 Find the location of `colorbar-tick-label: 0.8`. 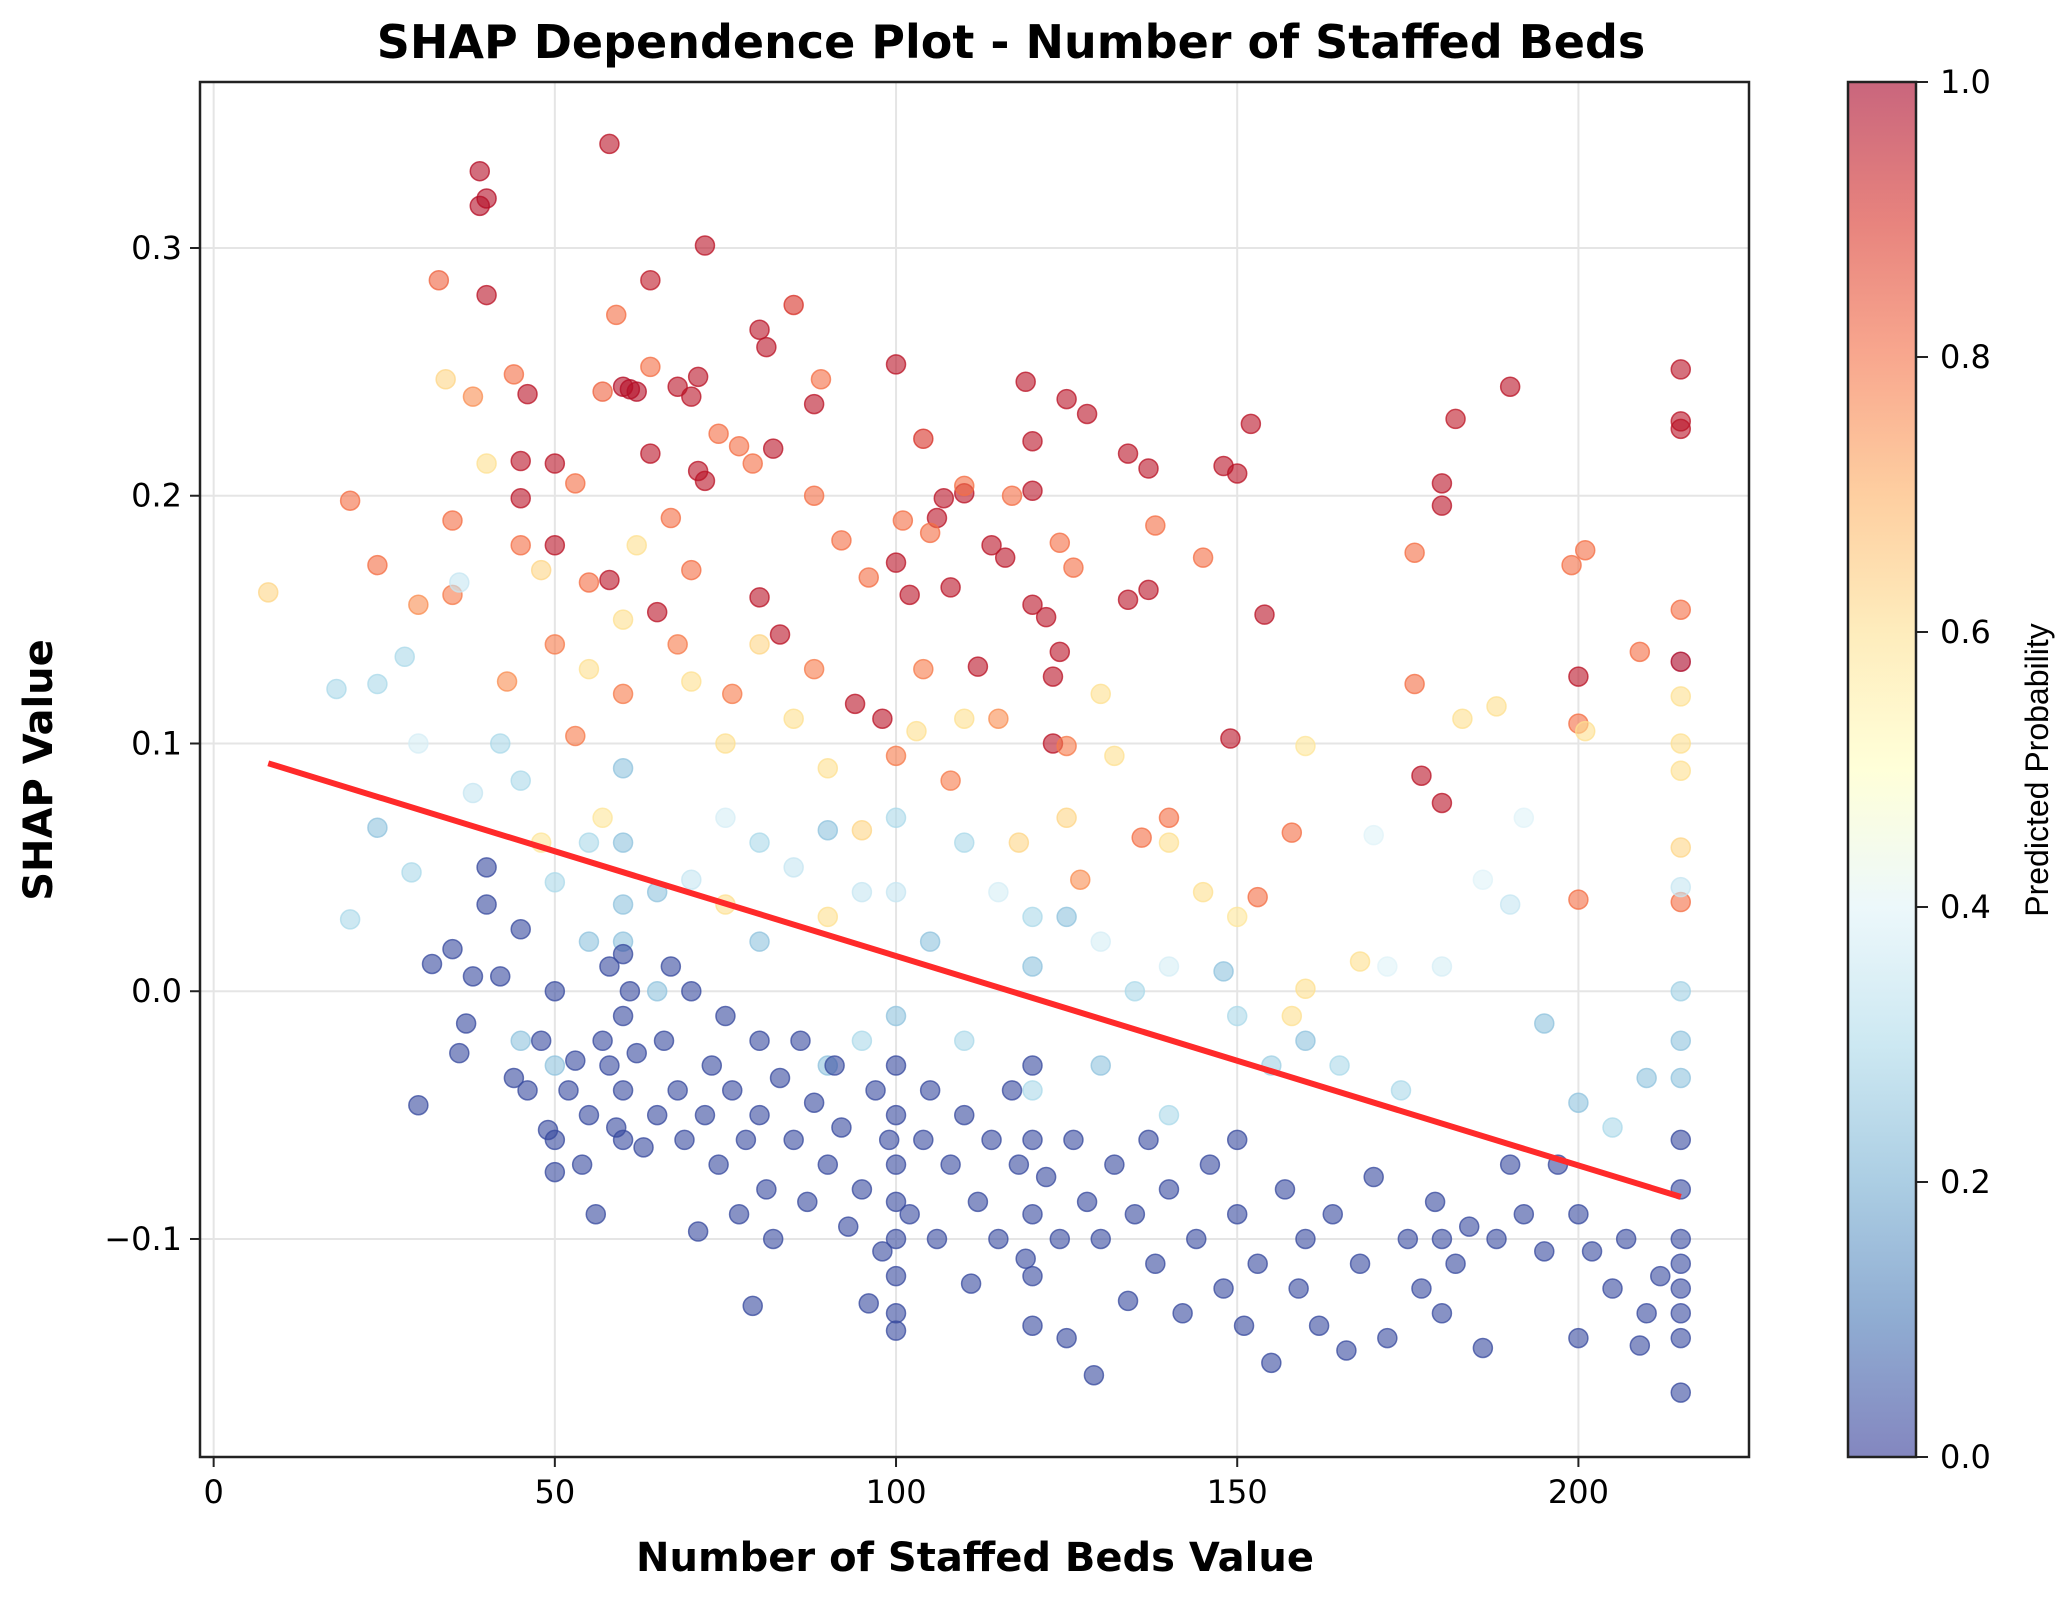

colorbar-tick-label: 0.8 is located at coordinates (1965, 357).